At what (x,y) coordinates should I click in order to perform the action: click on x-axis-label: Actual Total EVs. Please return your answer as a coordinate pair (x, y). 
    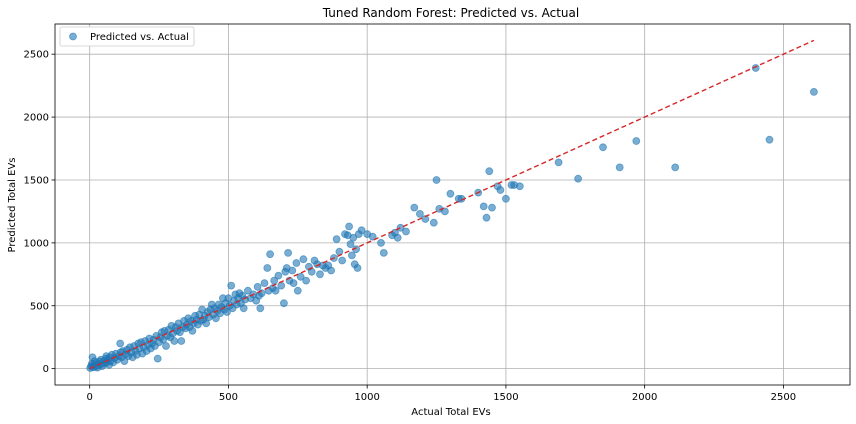
    Looking at the image, I should click on (450, 412).